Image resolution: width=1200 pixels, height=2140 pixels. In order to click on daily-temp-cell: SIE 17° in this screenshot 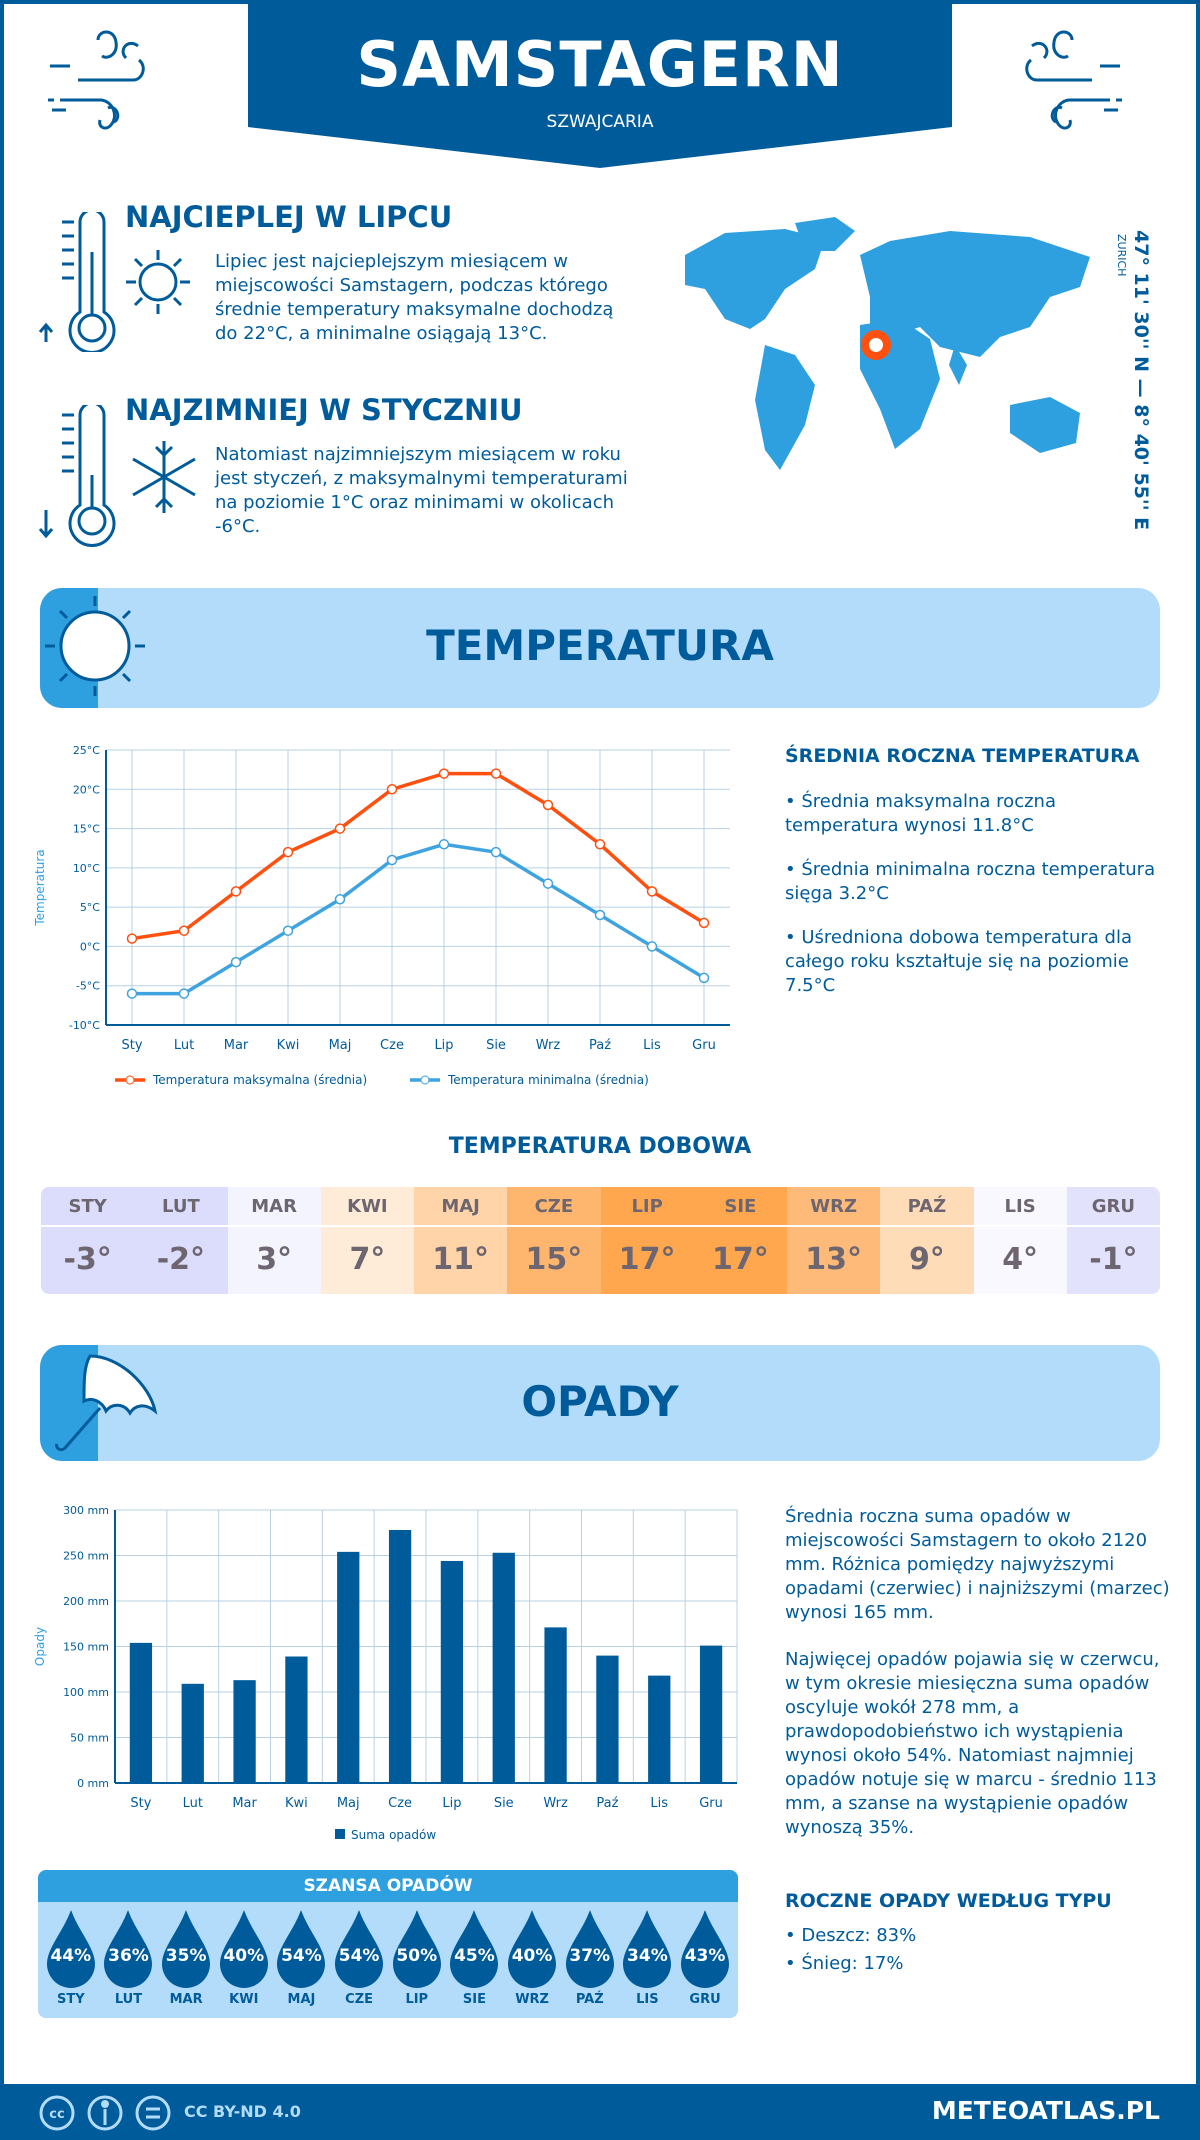, I will do `click(740, 1240)`.